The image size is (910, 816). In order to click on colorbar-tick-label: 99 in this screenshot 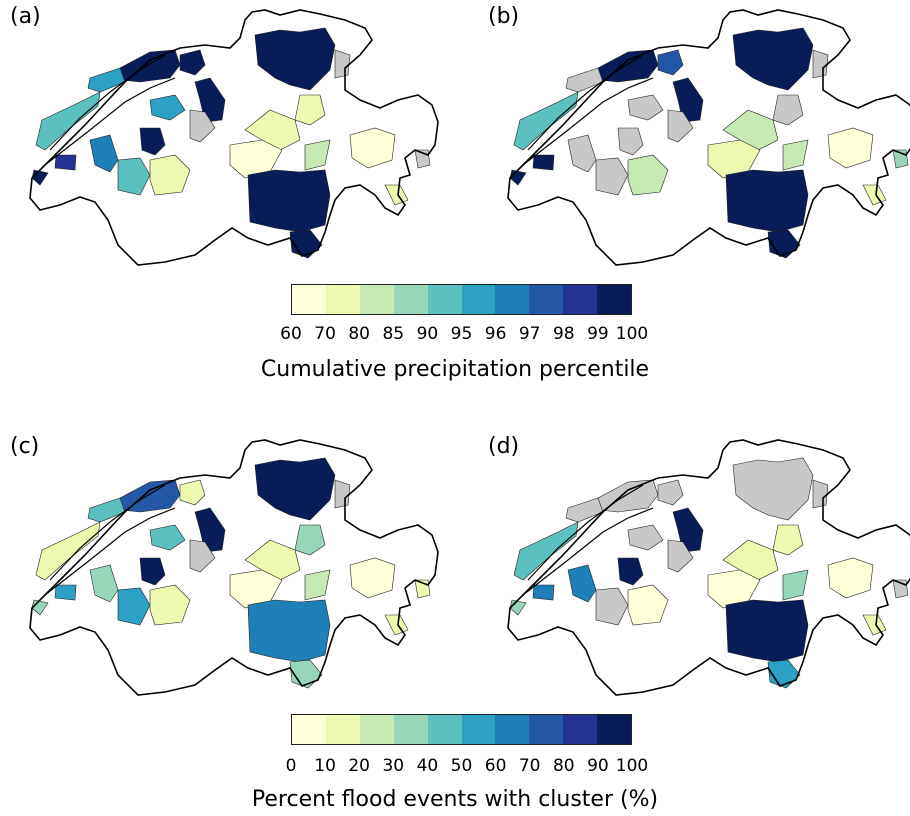, I will do `click(598, 334)`.